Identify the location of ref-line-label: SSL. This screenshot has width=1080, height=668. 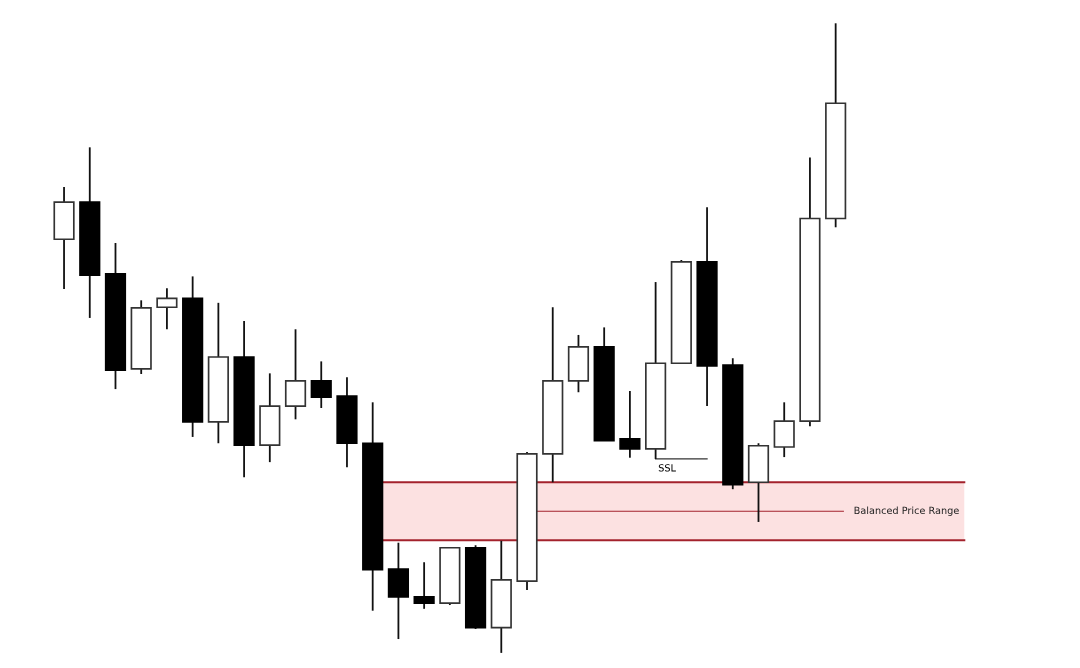
(667, 468).